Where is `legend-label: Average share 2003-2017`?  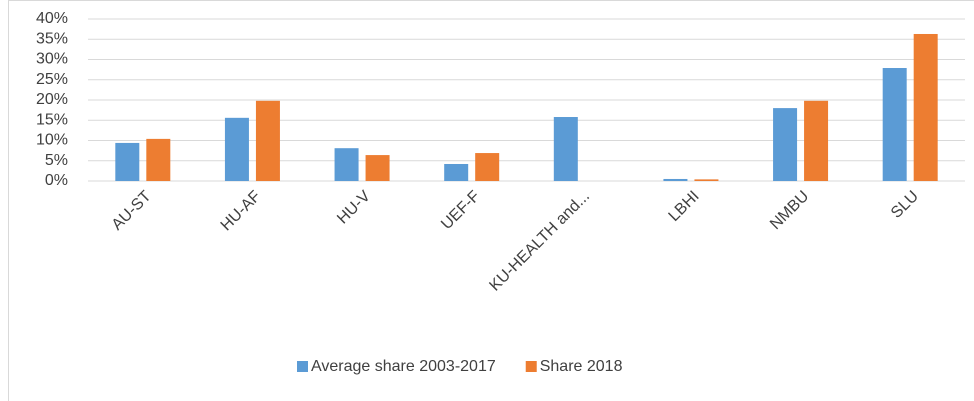
legend-label: Average share 2003-2017 is located at coordinates (403, 366).